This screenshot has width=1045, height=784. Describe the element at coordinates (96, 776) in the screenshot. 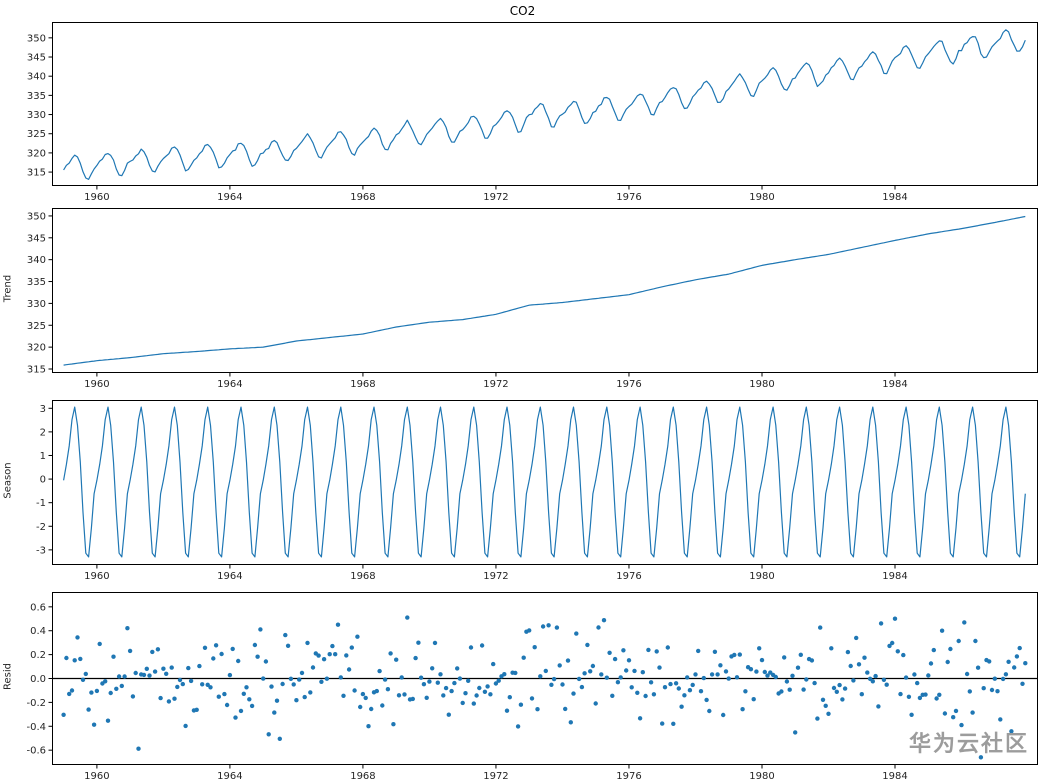

I see `x-tick-label: 1960` at that location.